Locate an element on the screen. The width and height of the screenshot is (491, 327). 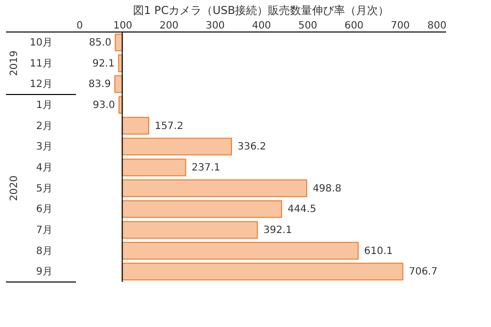
data-label: 93.0 is located at coordinates (104, 105).